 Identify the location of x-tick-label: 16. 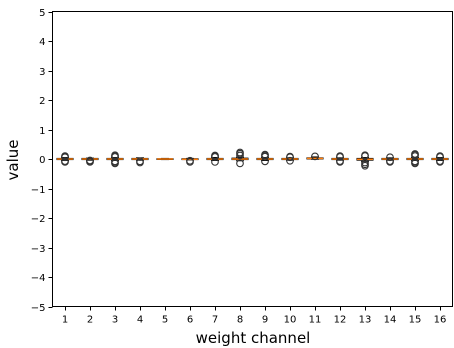
(440, 320).